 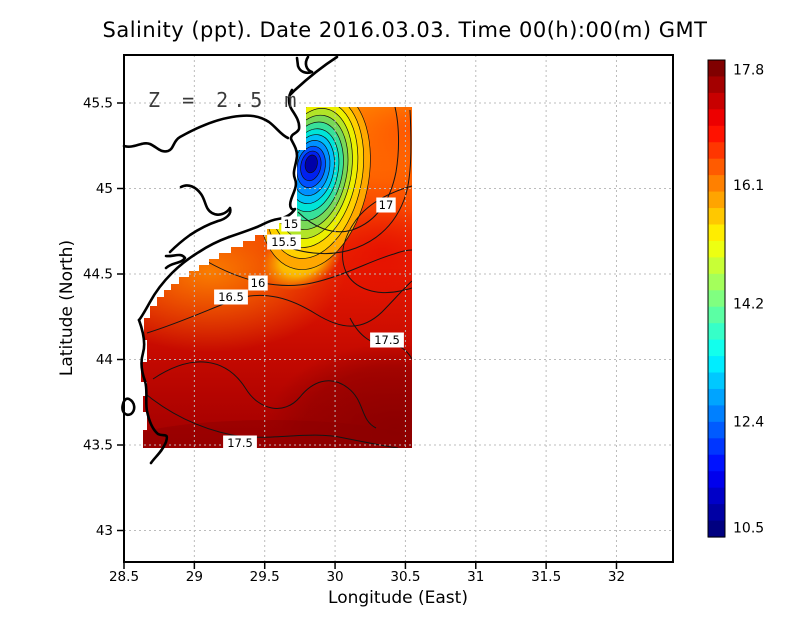 What do you see at coordinates (270, 419) in the screenshot?
I see `contour-17.5-lower` at bounding box center [270, 419].